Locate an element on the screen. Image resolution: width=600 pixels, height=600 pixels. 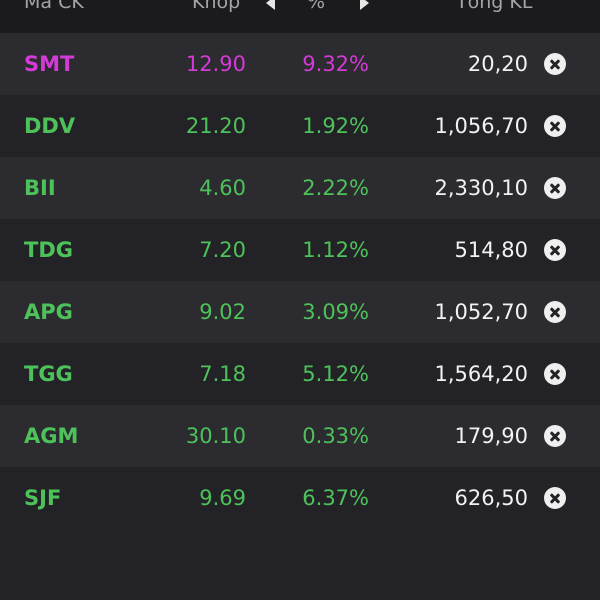
column-header-price: Khớp is located at coordinates (216, 6).